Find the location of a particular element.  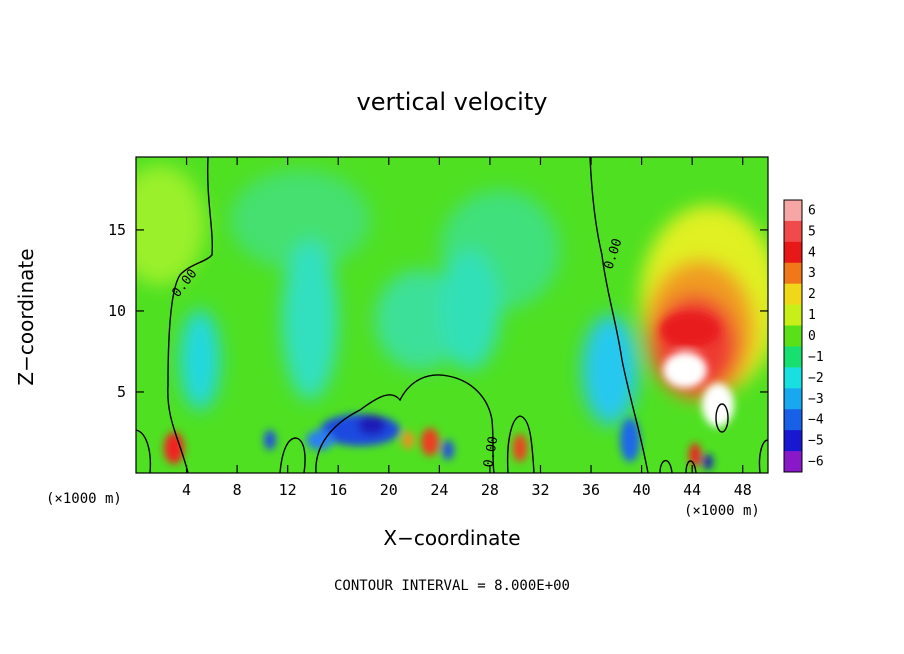

chart-title: vertical velocity is located at coordinates (452, 102).